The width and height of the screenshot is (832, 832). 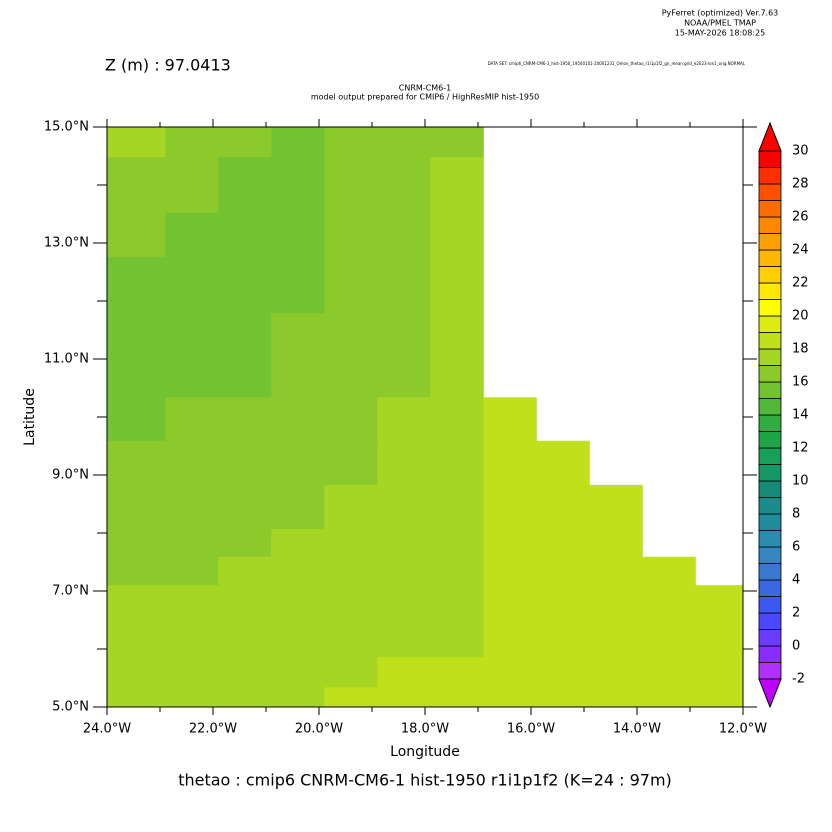 What do you see at coordinates (30, 417) in the screenshot?
I see `y-axis-label: Latitude` at bounding box center [30, 417].